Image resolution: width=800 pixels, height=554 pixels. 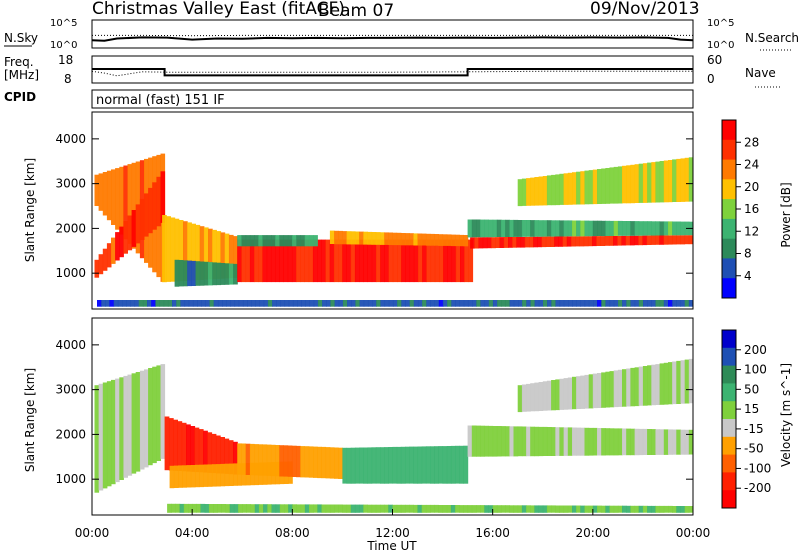 What do you see at coordinates (786, 415) in the screenshot?
I see `velocity-colorbar-label: Velocity [m s^-1]` at bounding box center [786, 415].